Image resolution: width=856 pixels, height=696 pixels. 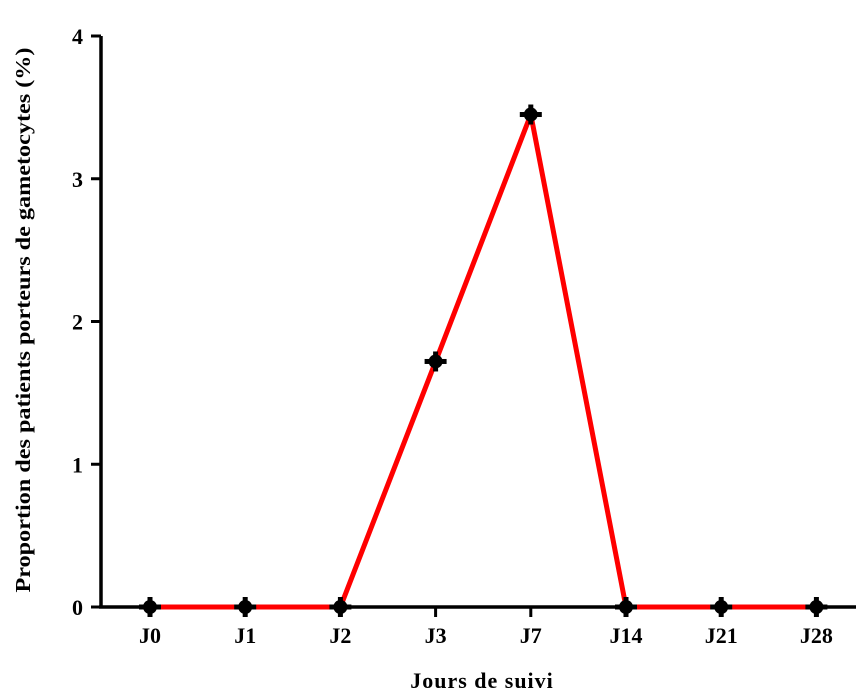 I want to click on x-tick-label: J7, so click(x=531, y=635).